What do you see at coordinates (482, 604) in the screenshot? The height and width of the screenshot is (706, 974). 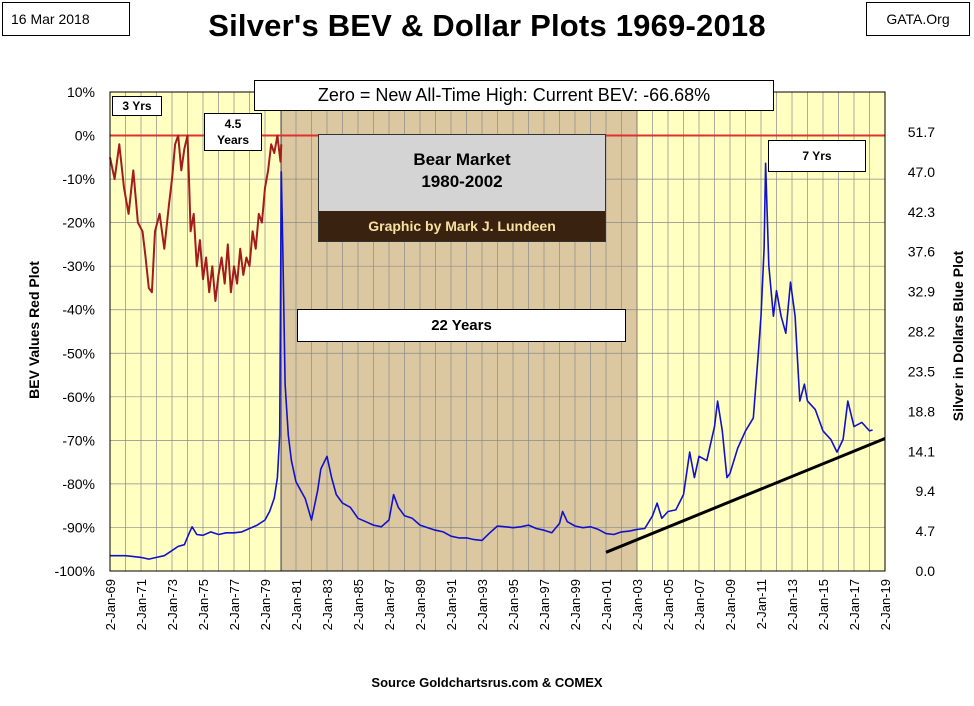 I see `x-tick-label: 2-Jan-93` at bounding box center [482, 604].